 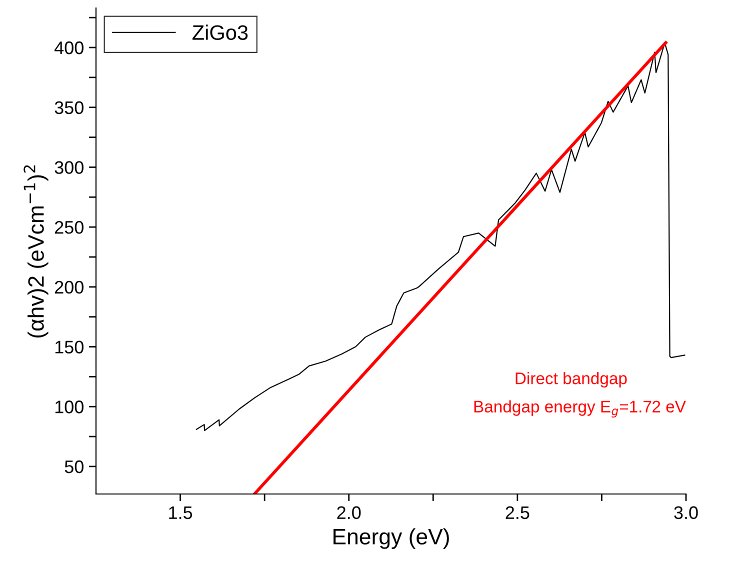 I want to click on x-axis-title: Energy (eV), so click(x=391, y=538).